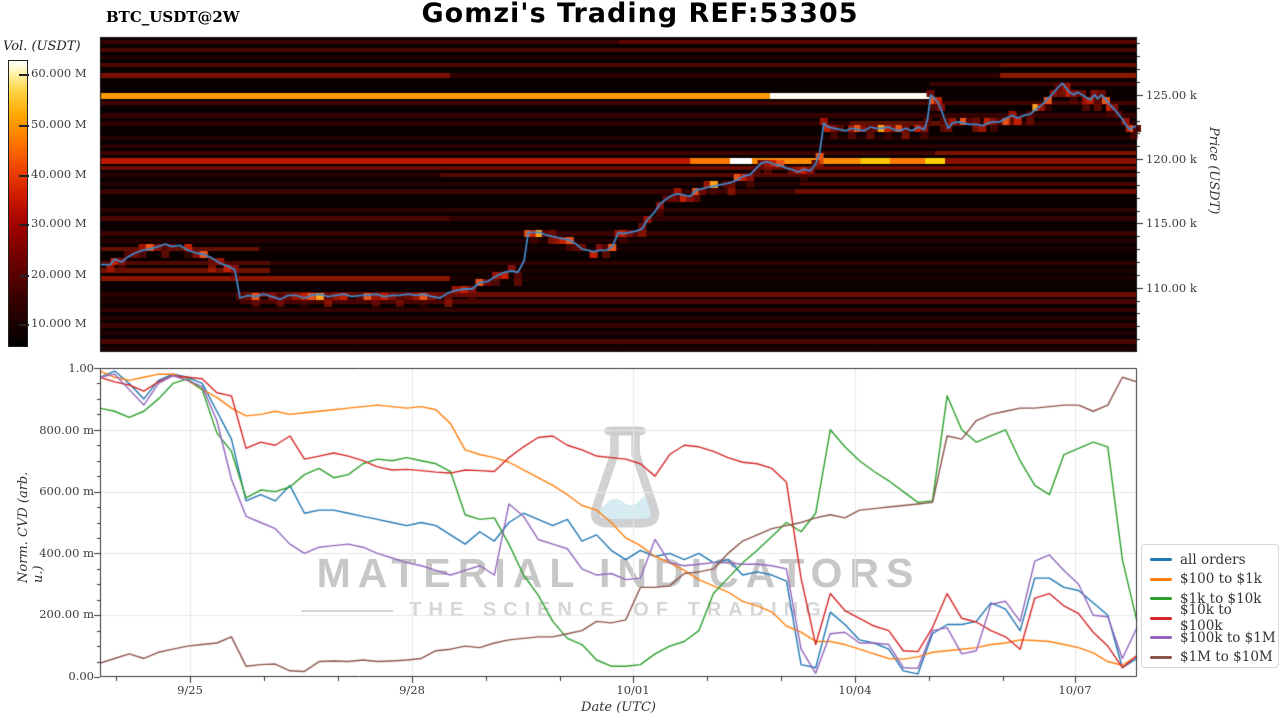 This screenshot has width=1280, height=720. What do you see at coordinates (53, 223) in the screenshot?
I see `colorbar-tick: 30.000 M` at bounding box center [53, 223].